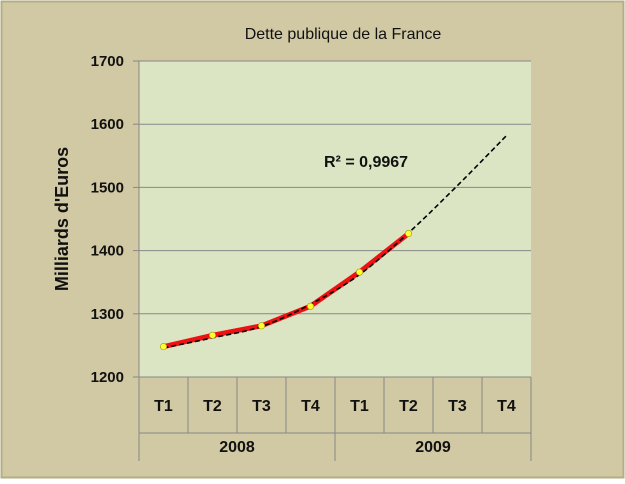 The height and width of the screenshot is (484, 625). I want to click on r-squared-annotation: R² = 0,9967, so click(366, 162).